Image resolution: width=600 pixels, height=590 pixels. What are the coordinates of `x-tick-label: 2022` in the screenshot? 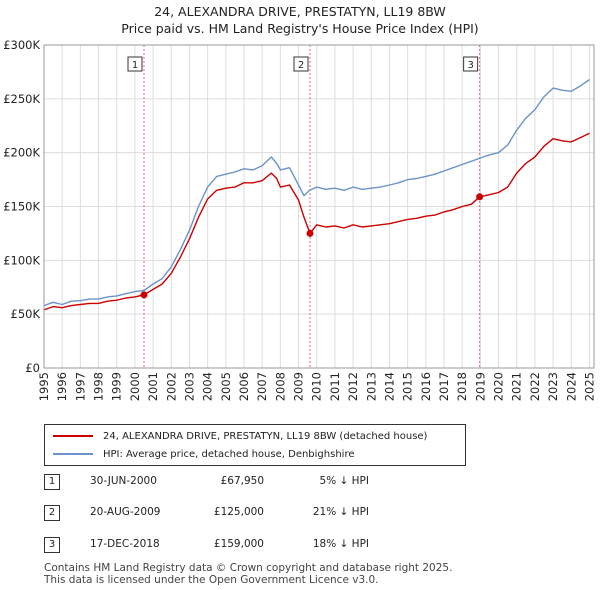 It's located at (535, 386).